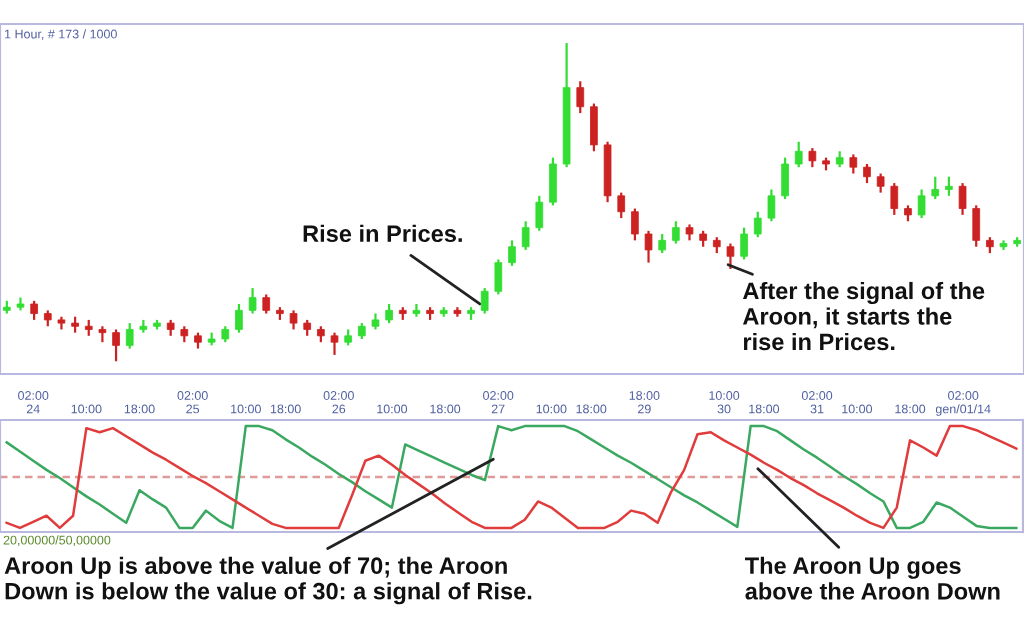  I want to click on annotation: After the signal of the Aroon, it starts the rise in Prices., so click(863, 316).